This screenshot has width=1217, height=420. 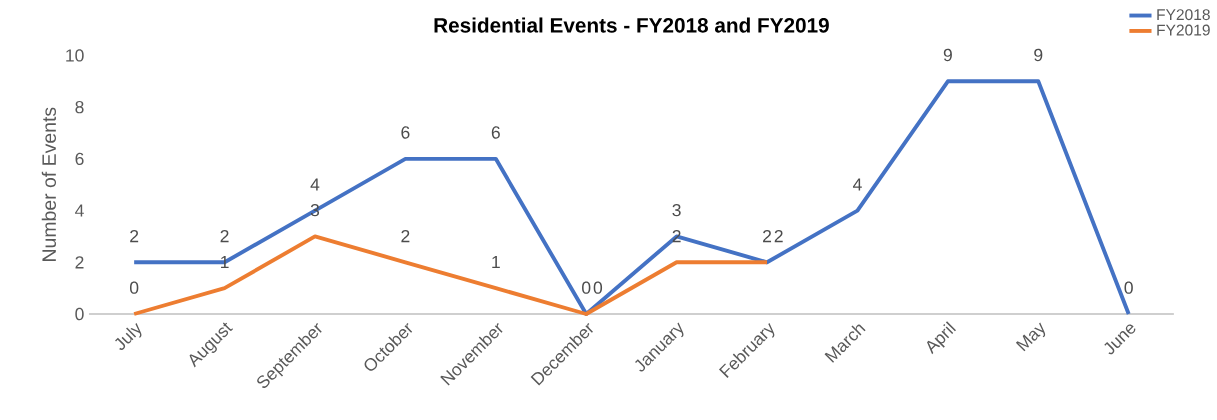 I want to click on y-tick-label: 10, so click(x=75, y=55).